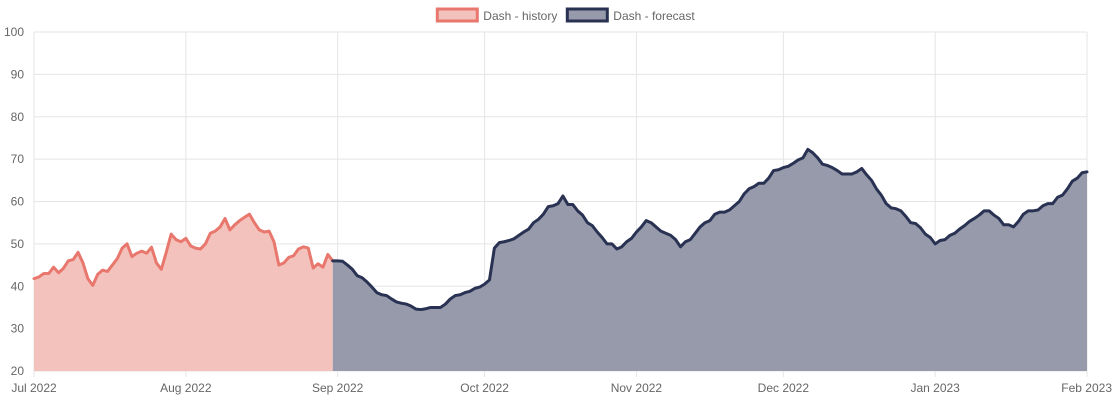 This screenshot has height=400, width=1116. What do you see at coordinates (18, 74) in the screenshot?
I see `y-tick-label: 90` at bounding box center [18, 74].